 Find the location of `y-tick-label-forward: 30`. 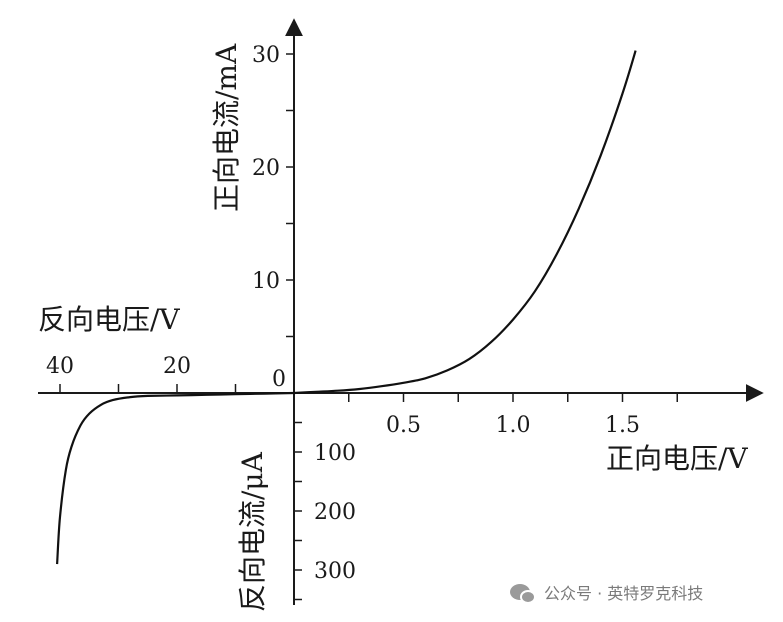

y-tick-label-forward: 30 is located at coordinates (266, 55).